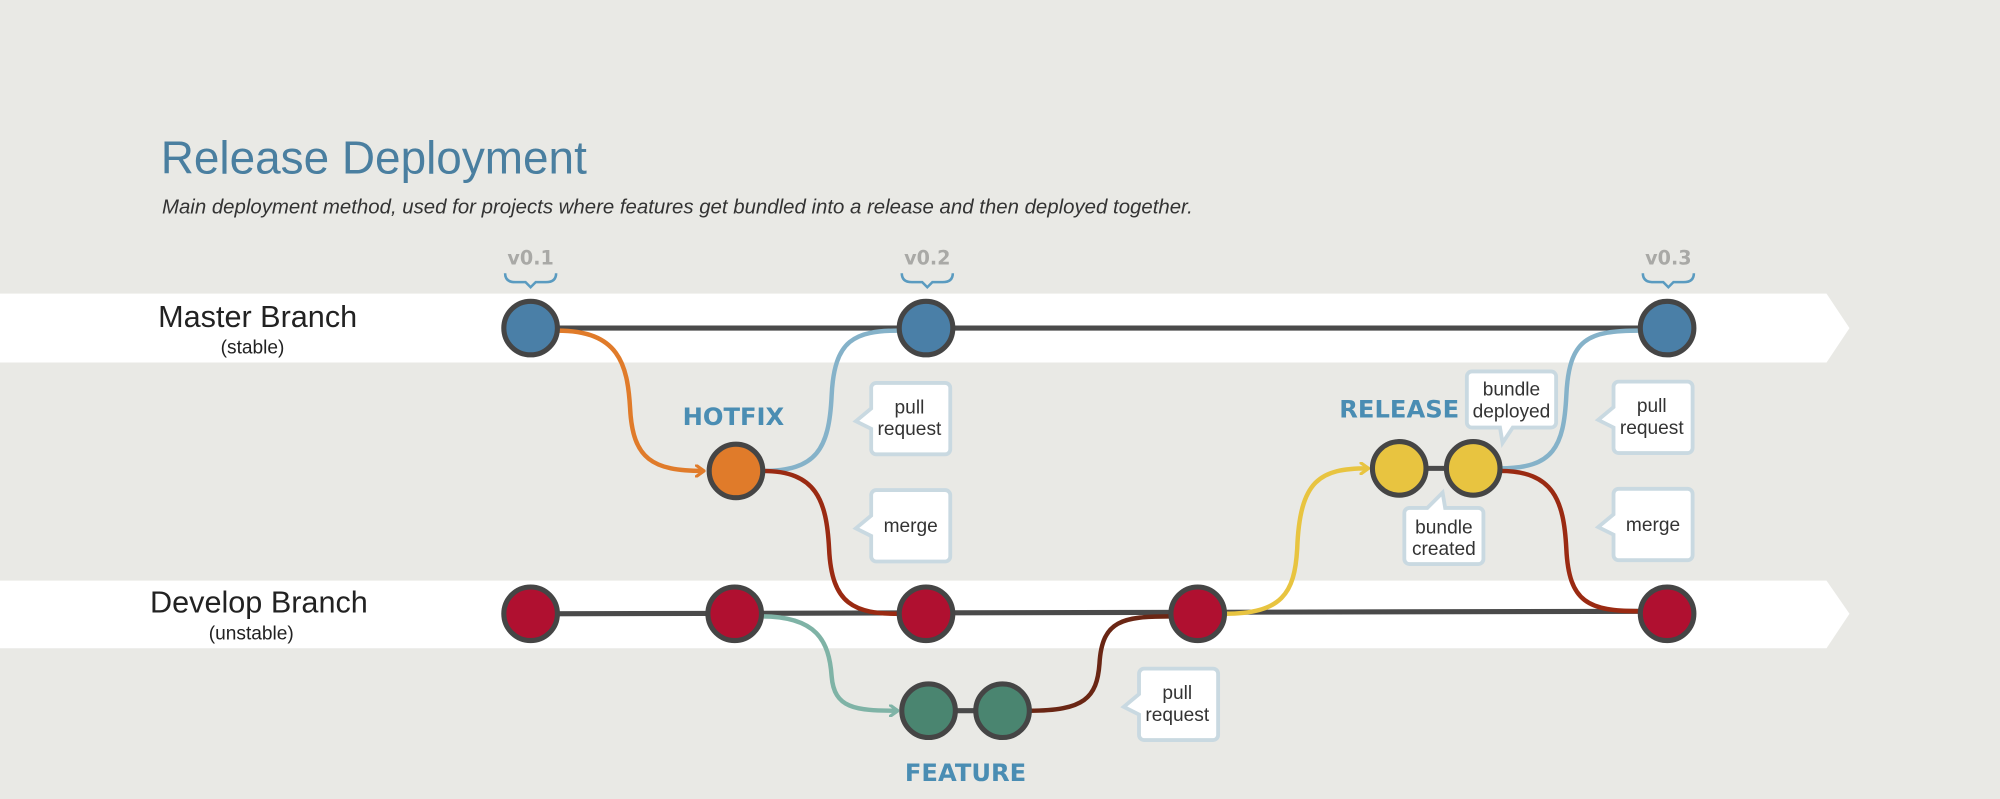  Describe the element at coordinates (927, 257) in the screenshot. I see `version: v0.2` at that location.